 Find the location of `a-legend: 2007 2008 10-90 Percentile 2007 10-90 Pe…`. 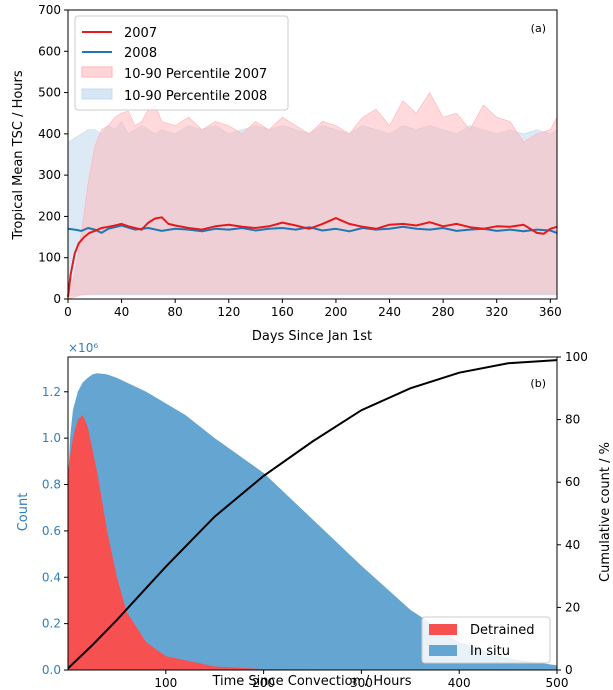

a-legend: 2007 2008 10-90 Percentile 2007 10-90 Pe… is located at coordinates (181, 63).